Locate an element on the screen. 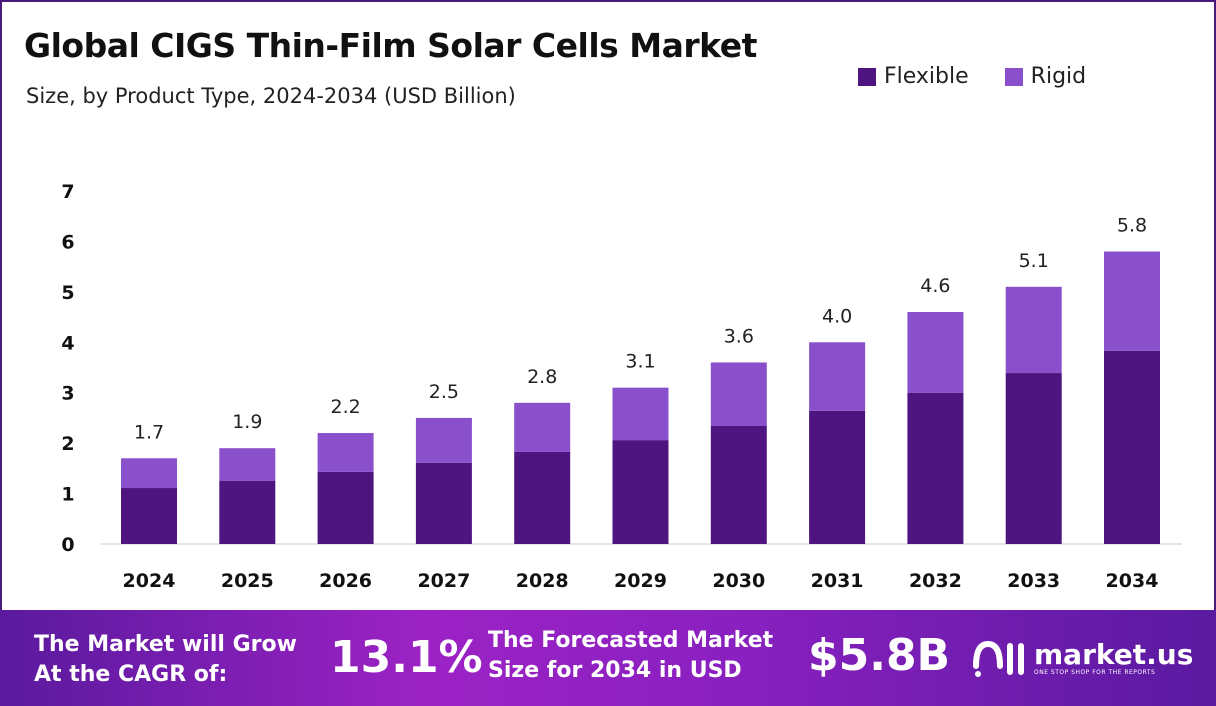 The height and width of the screenshot is (706, 1216). logo-icon is located at coordinates (998, 658).